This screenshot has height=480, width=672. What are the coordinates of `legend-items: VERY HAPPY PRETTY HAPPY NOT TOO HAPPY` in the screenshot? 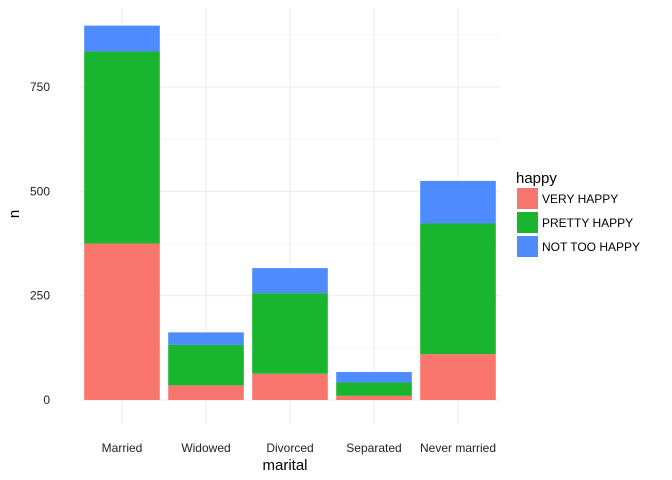 It's located at (578, 222).